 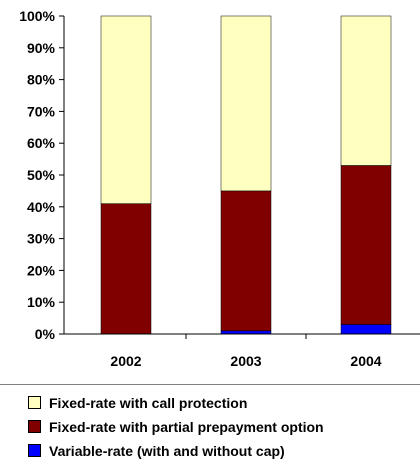 I want to click on legend-label: Fixed-rate with call protection, so click(x=148, y=402).